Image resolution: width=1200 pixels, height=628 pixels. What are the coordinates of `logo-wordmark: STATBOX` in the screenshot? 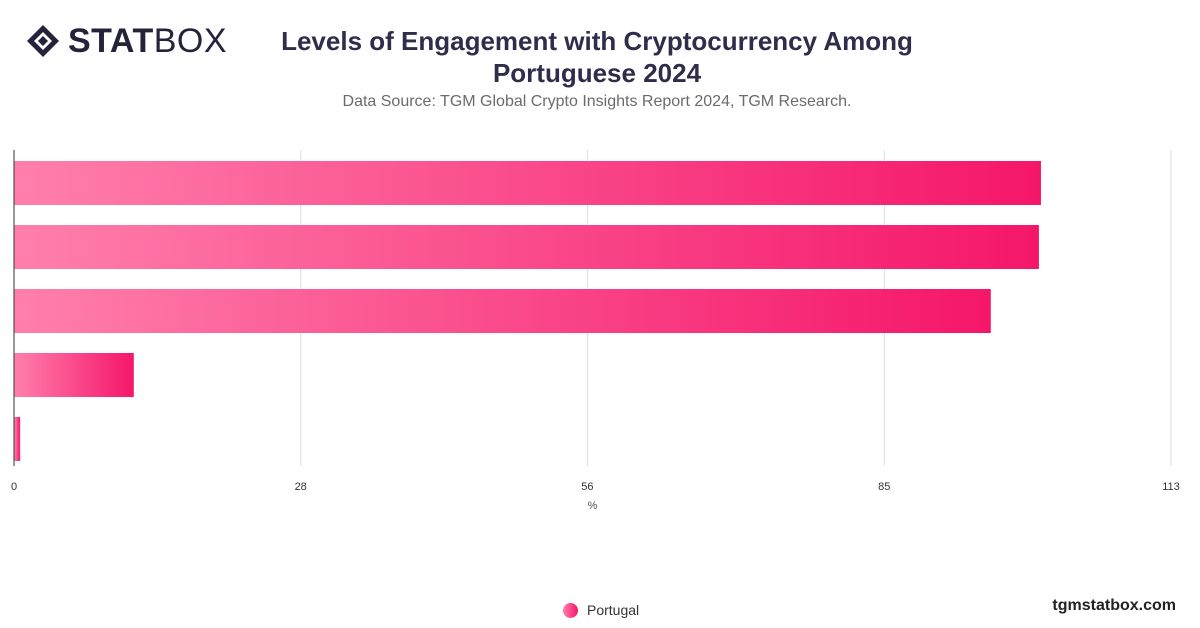 It's located at (147, 41).